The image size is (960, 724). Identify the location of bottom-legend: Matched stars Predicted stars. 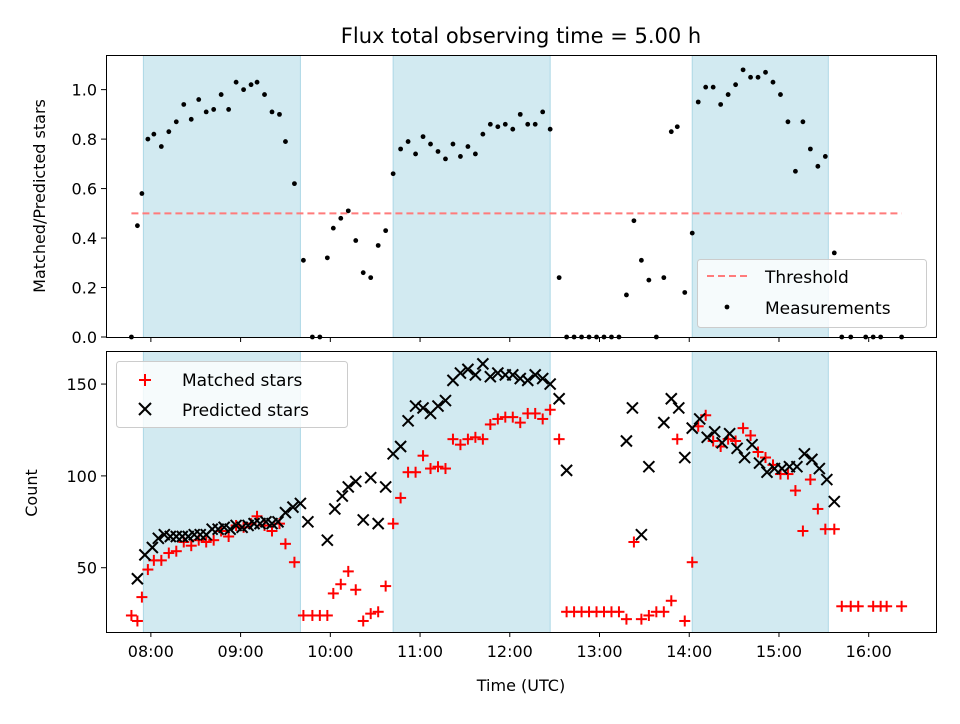
(232, 394).